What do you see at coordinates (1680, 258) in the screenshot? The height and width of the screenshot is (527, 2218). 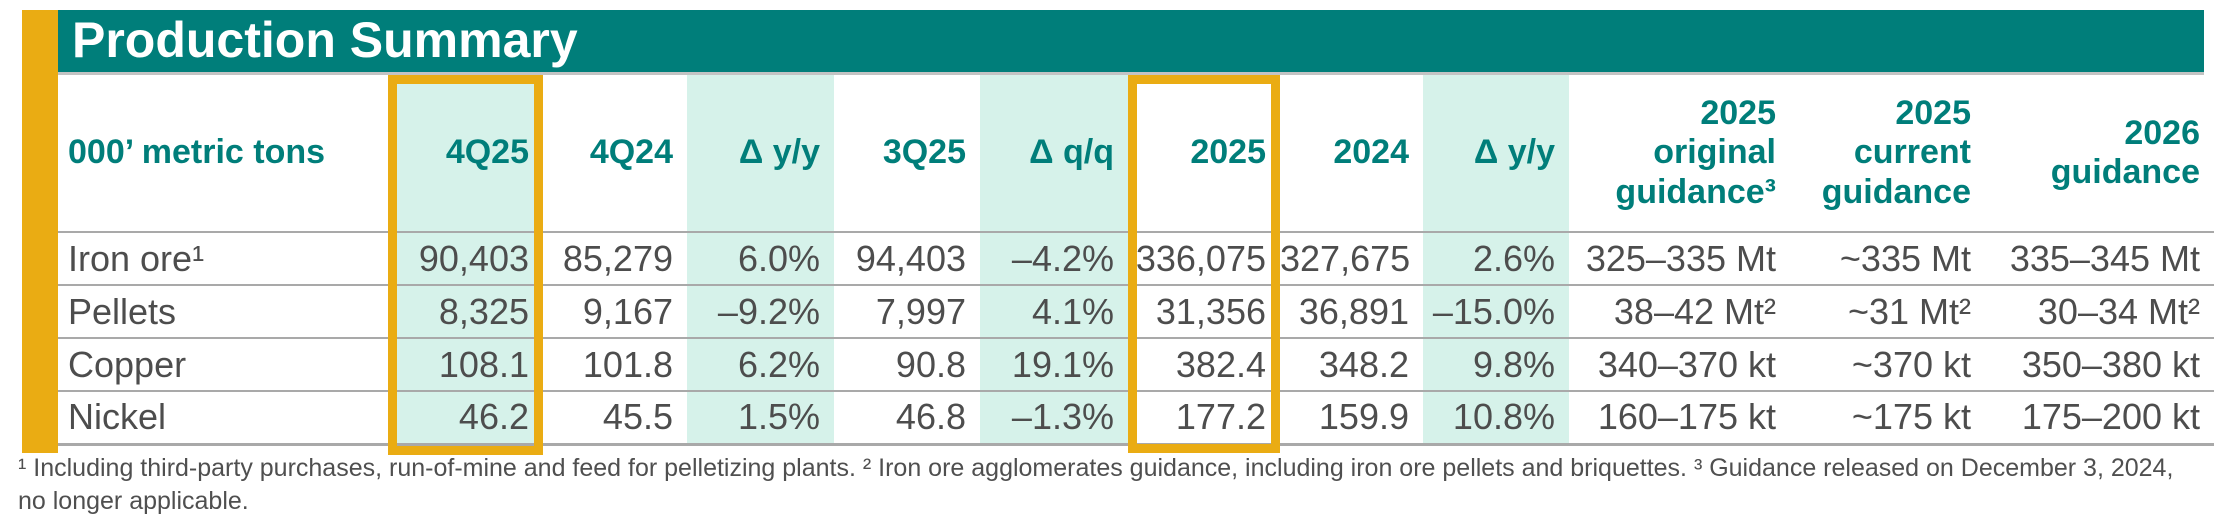 I see `table-cell: 325–335 Mt` at bounding box center [1680, 258].